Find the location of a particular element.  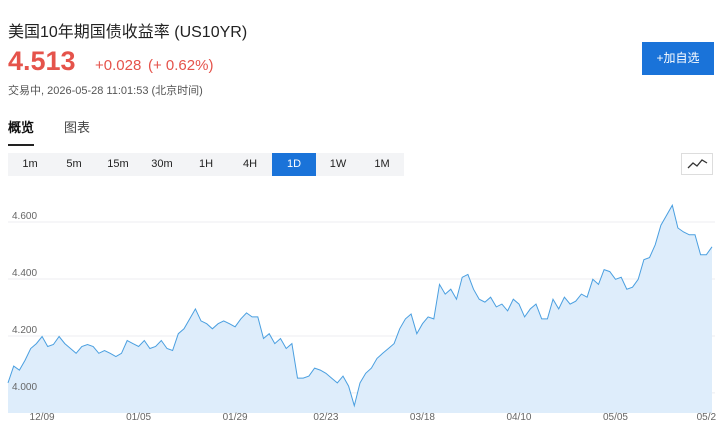

y-tick-label: 4.600 is located at coordinates (24, 216).